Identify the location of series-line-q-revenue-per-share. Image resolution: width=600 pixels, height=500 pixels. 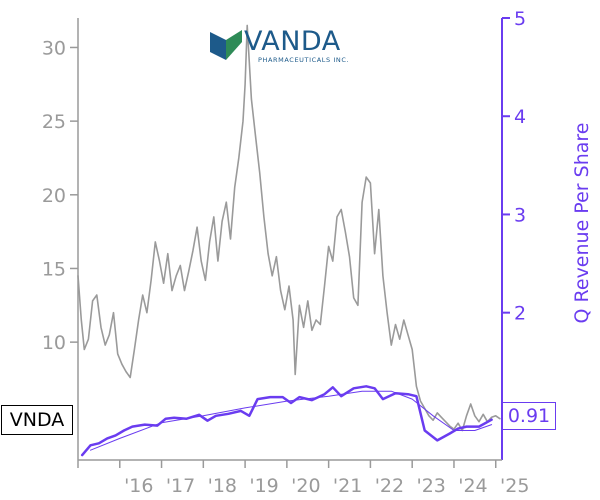
(286, 421).